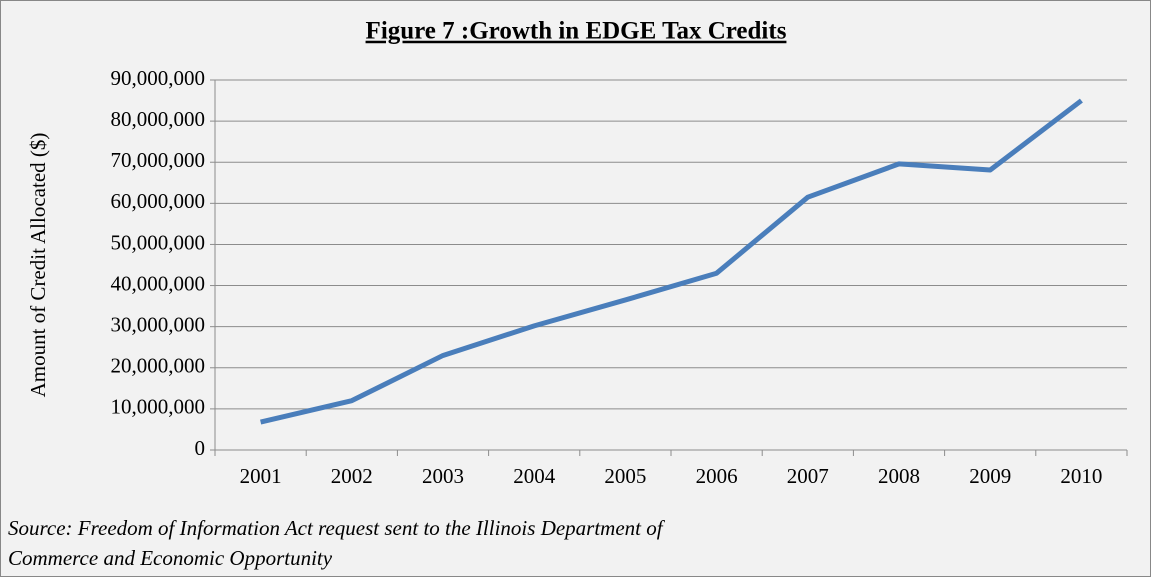  I want to click on y-tick-label: 90,000,000, so click(158, 78).